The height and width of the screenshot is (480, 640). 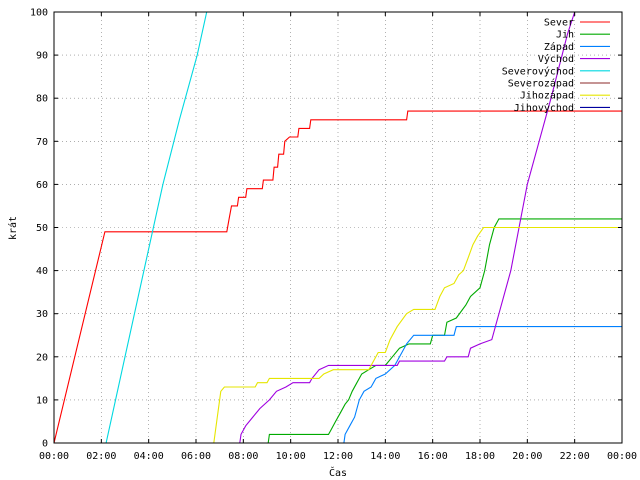 I want to click on x-tick-label: 10:00, so click(x=291, y=456).